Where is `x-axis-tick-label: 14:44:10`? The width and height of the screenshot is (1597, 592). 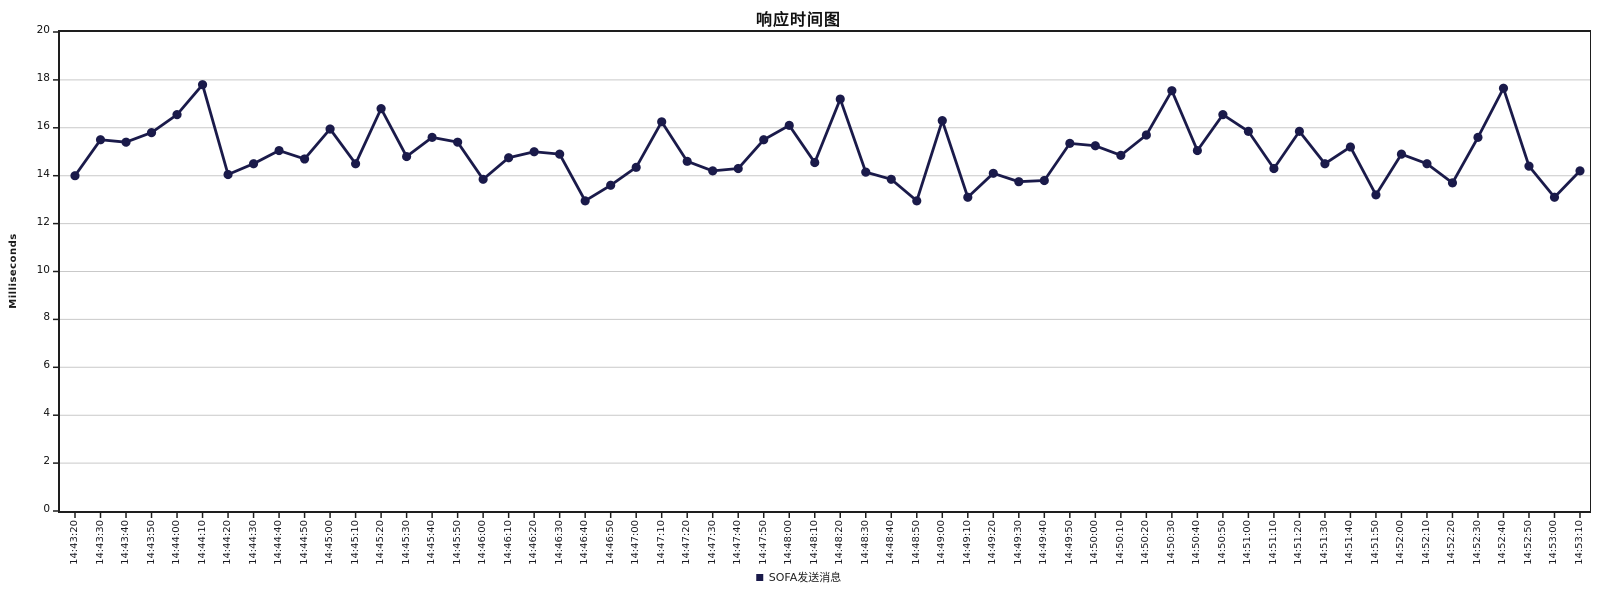 x-axis-tick-label: 14:44:10 is located at coordinates (202, 542).